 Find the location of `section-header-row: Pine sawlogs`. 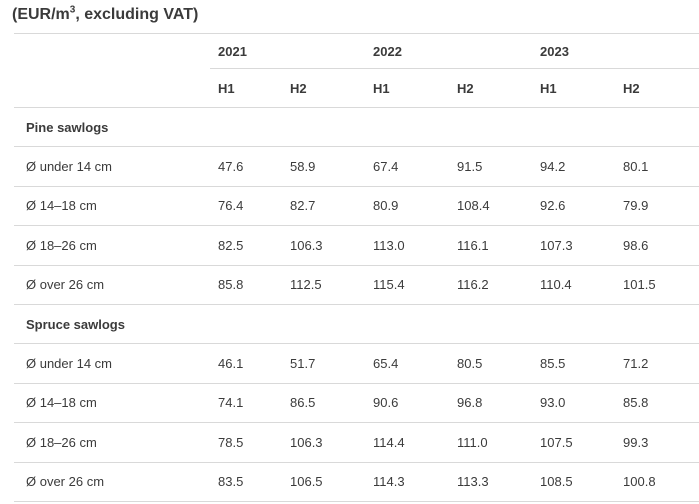

section-header-row: Pine sawlogs is located at coordinates (356, 127).